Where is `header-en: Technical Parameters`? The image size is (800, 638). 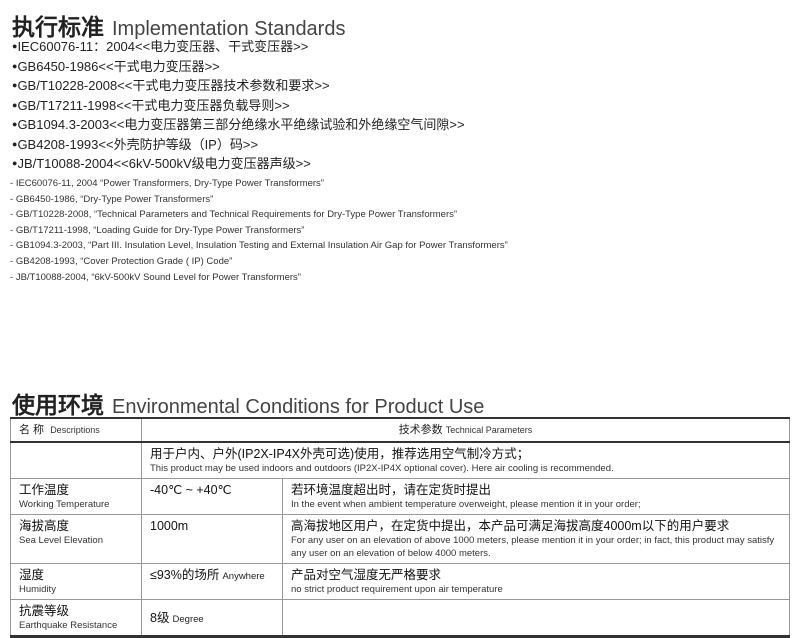 header-en: Technical Parameters is located at coordinates (489, 429).